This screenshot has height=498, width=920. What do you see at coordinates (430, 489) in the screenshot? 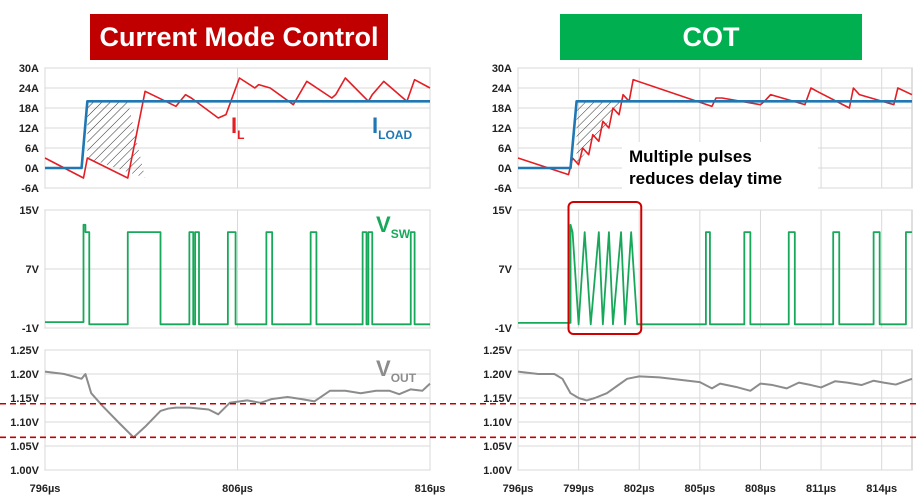
I see `x-tick-label: 816µs` at bounding box center [430, 489].